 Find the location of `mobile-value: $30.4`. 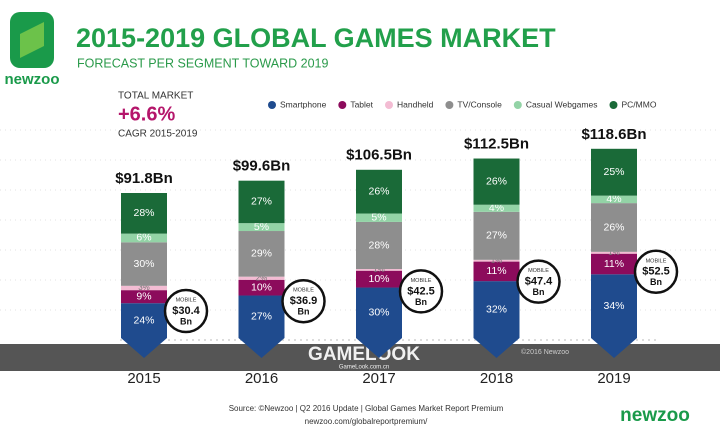

mobile-value: $30.4 is located at coordinates (186, 311).